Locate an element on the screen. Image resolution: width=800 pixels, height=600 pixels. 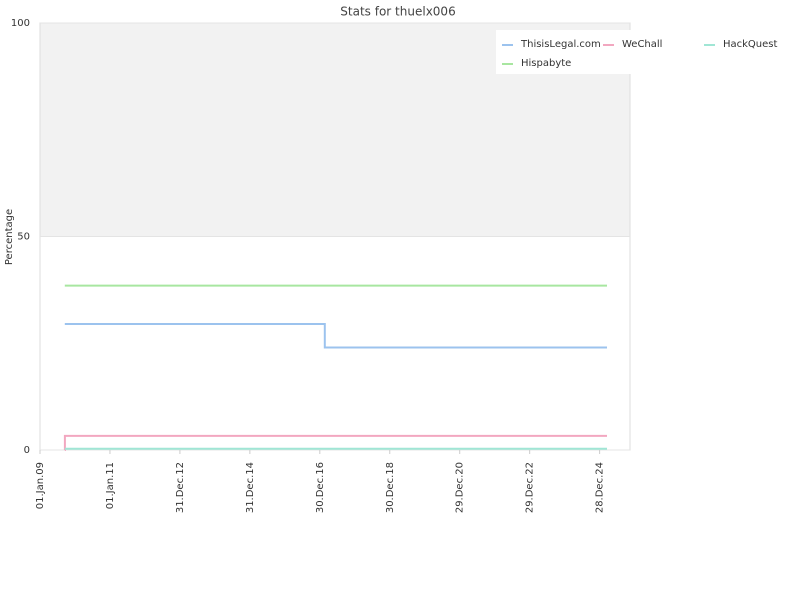
x-tick-label: 01.Jan.09 is located at coordinates (40, 485).